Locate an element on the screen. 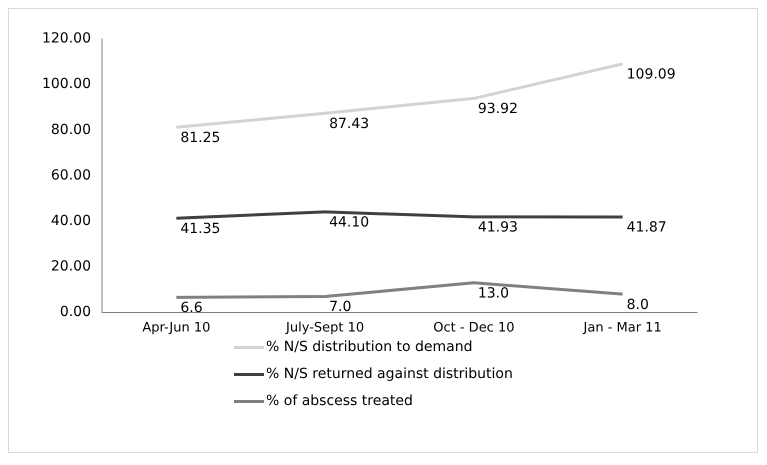 The width and height of the screenshot is (767, 465). data-label: 41.35 is located at coordinates (200, 228).